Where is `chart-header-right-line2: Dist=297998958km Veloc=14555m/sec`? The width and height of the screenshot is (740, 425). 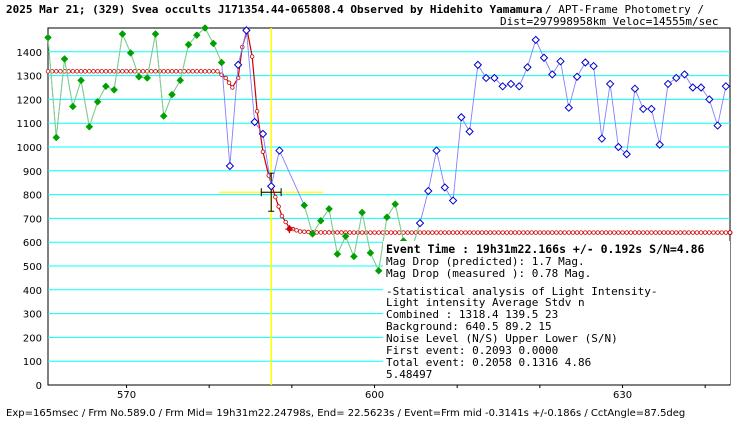 chart-header-right-line2: Dist=297998958km Veloc=14555m/sec is located at coordinates (609, 21).